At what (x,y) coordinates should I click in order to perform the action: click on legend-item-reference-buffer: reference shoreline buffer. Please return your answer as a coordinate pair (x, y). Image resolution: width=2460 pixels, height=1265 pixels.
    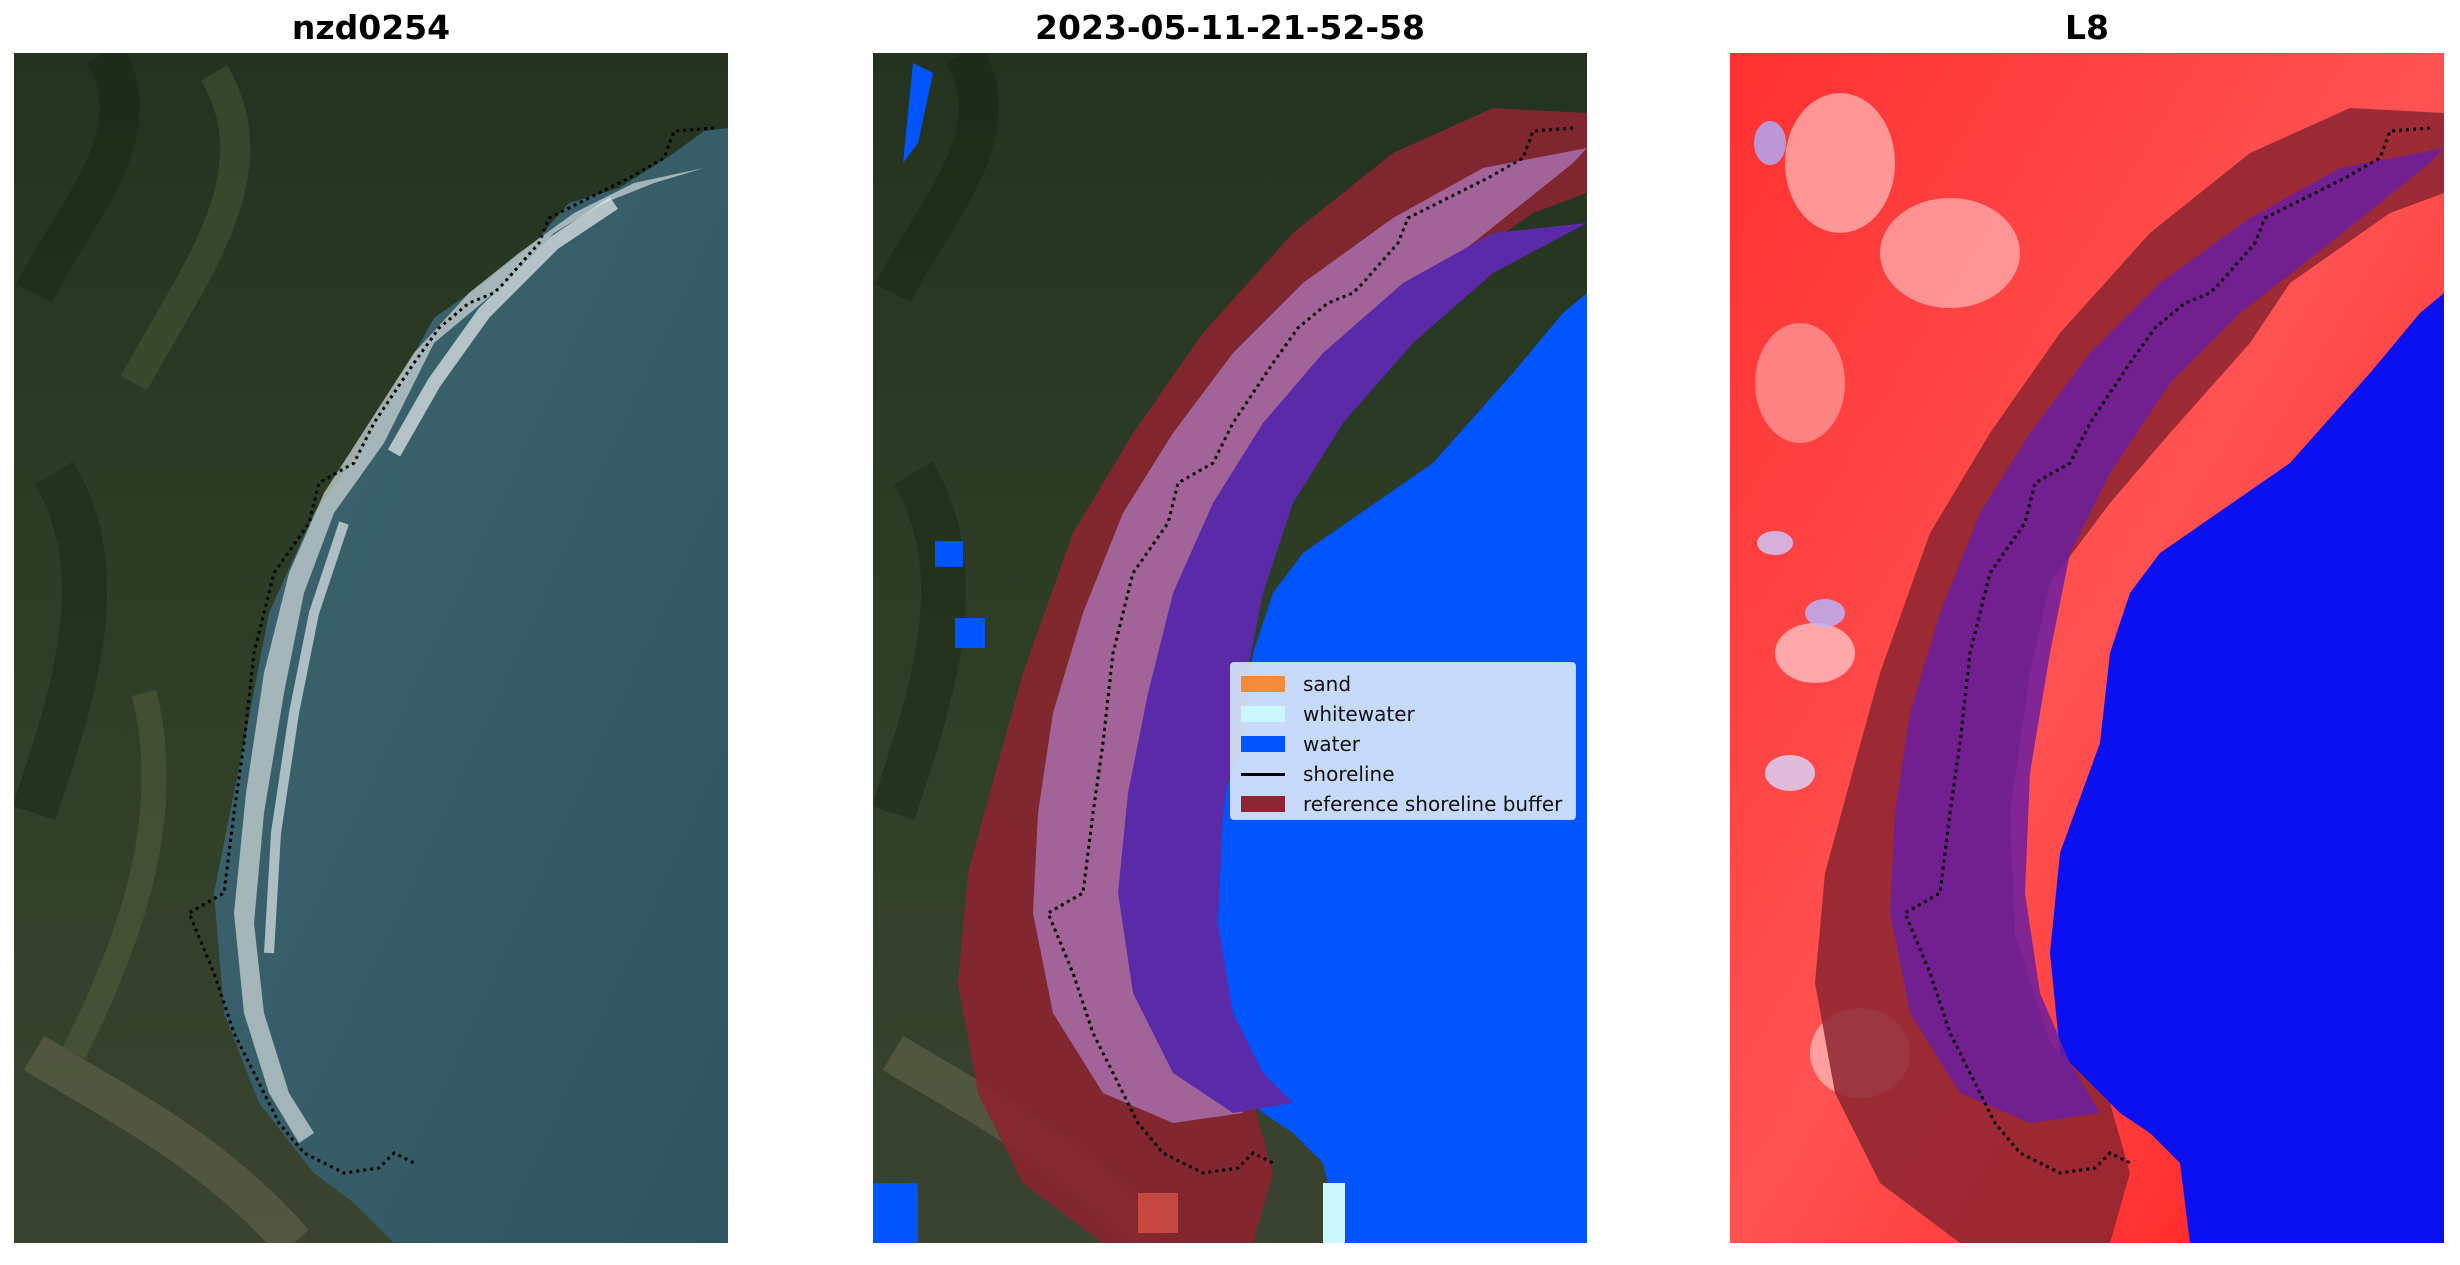
    Looking at the image, I should click on (1403, 804).